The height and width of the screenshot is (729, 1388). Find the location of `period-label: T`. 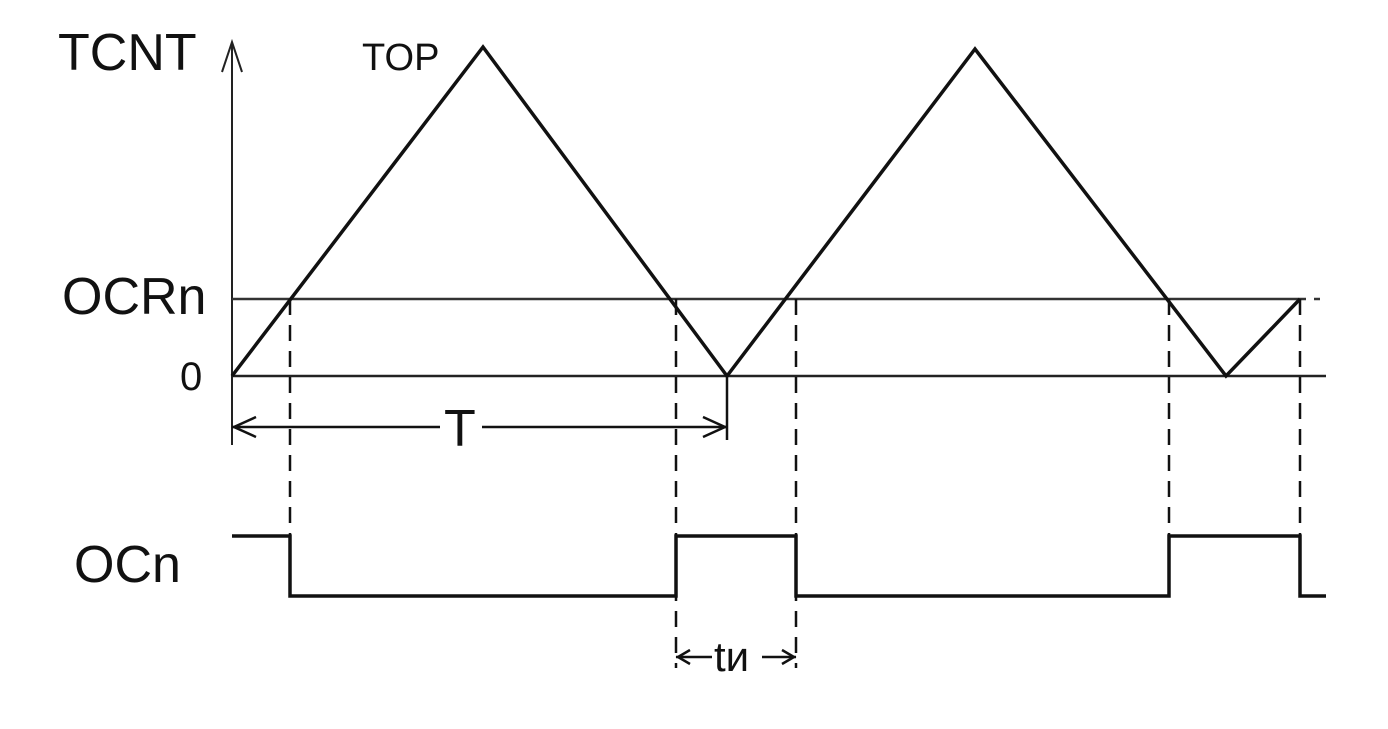

period-label: T is located at coordinates (460, 429).